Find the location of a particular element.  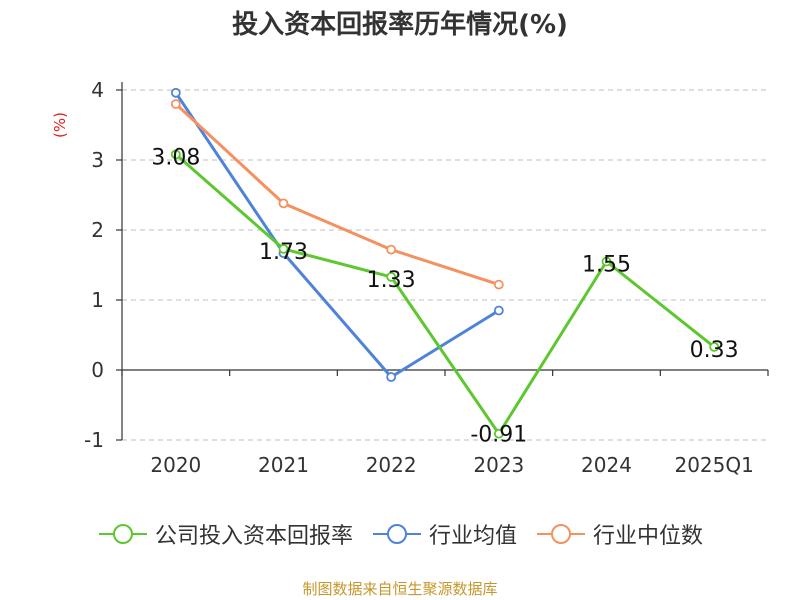

legend-marker-company is located at coordinates (122, 534).